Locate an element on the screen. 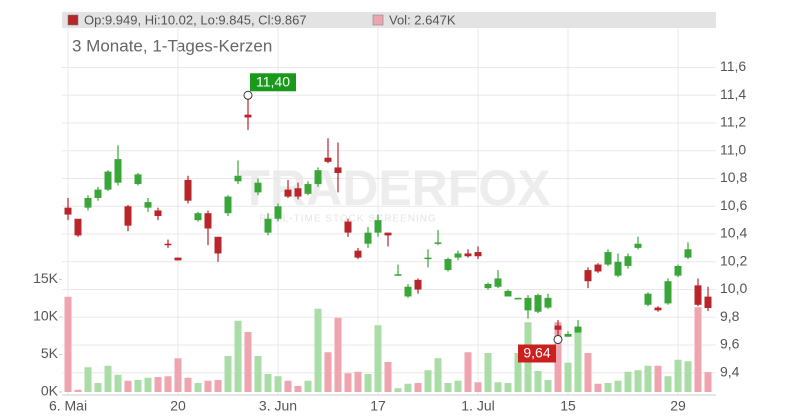  y-tick-label: 11,6 is located at coordinates (733, 66).